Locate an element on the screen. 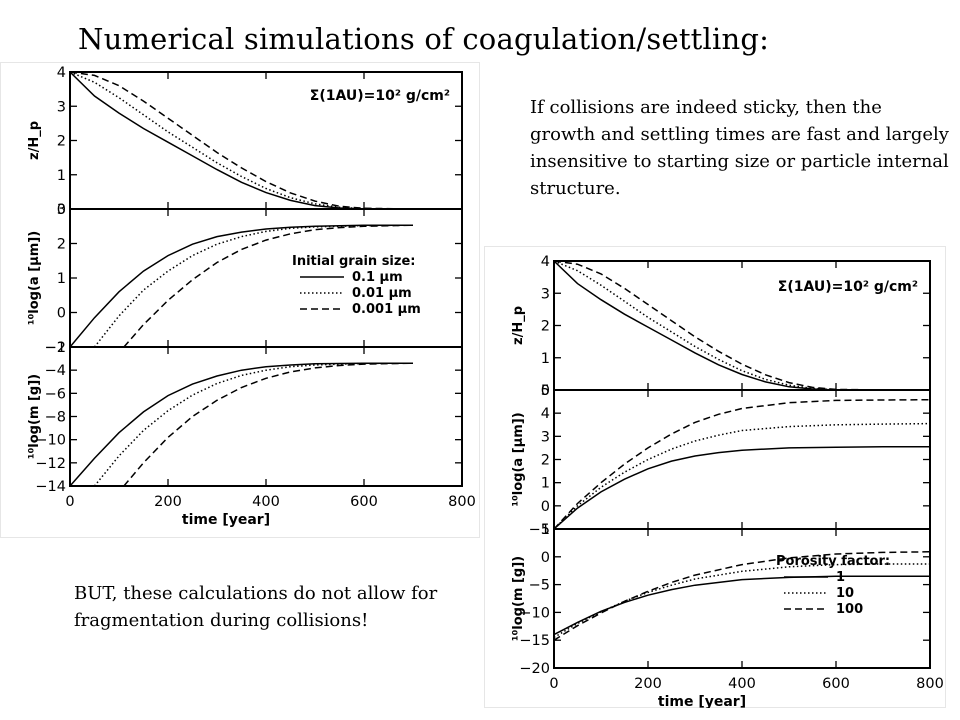 Image resolution: width=960 pixels, height=720 pixels. y-tick-label: −2 is located at coordinates (55, 348).